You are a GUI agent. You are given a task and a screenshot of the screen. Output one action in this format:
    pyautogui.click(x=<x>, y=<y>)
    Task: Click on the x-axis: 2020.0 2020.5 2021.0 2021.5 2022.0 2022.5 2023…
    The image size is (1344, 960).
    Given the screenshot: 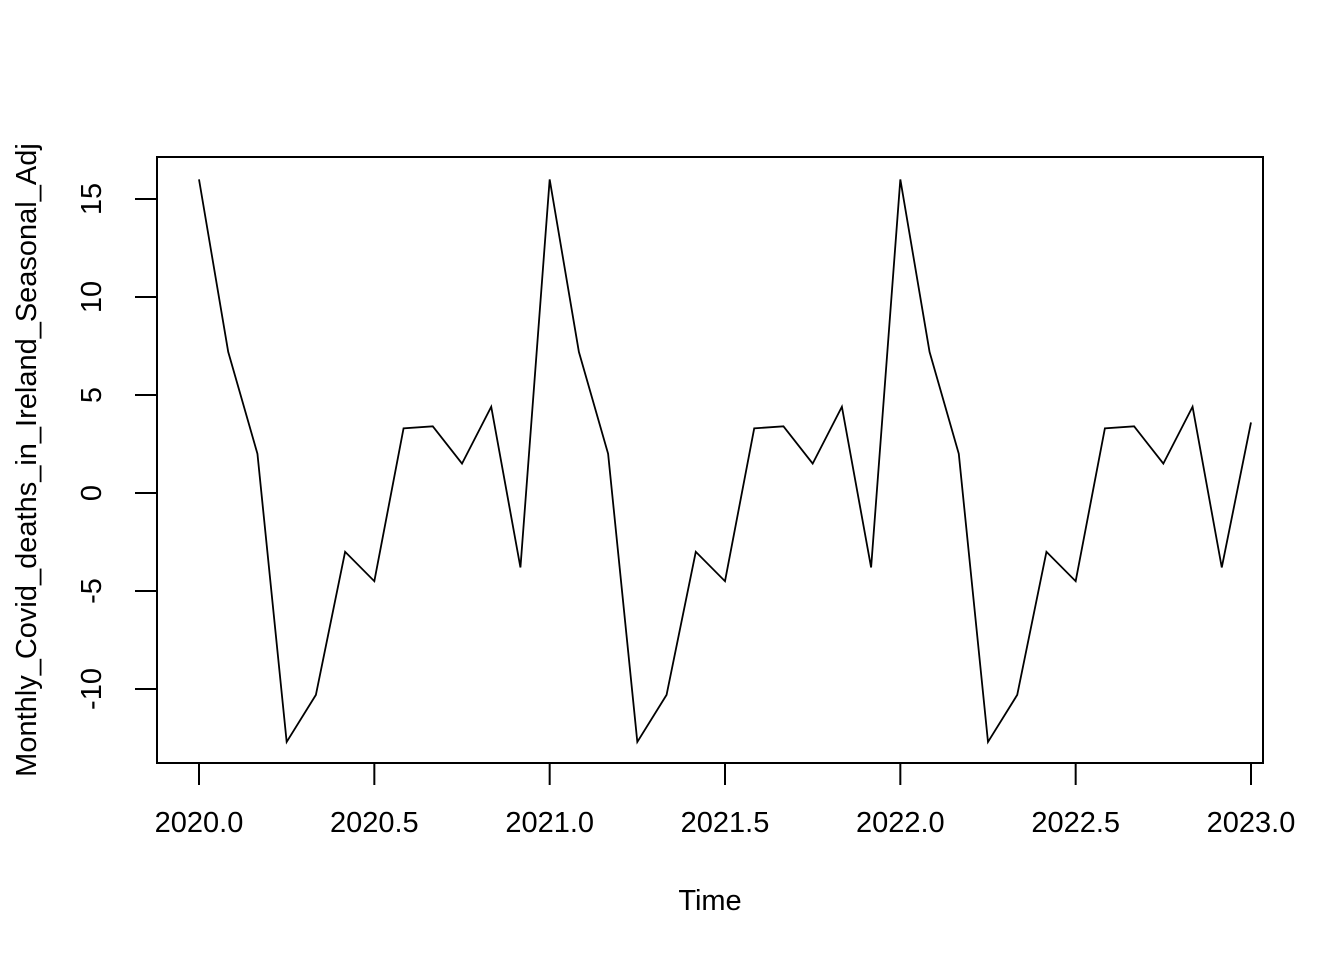 What is the action you would take?
    pyautogui.click(x=725, y=800)
    